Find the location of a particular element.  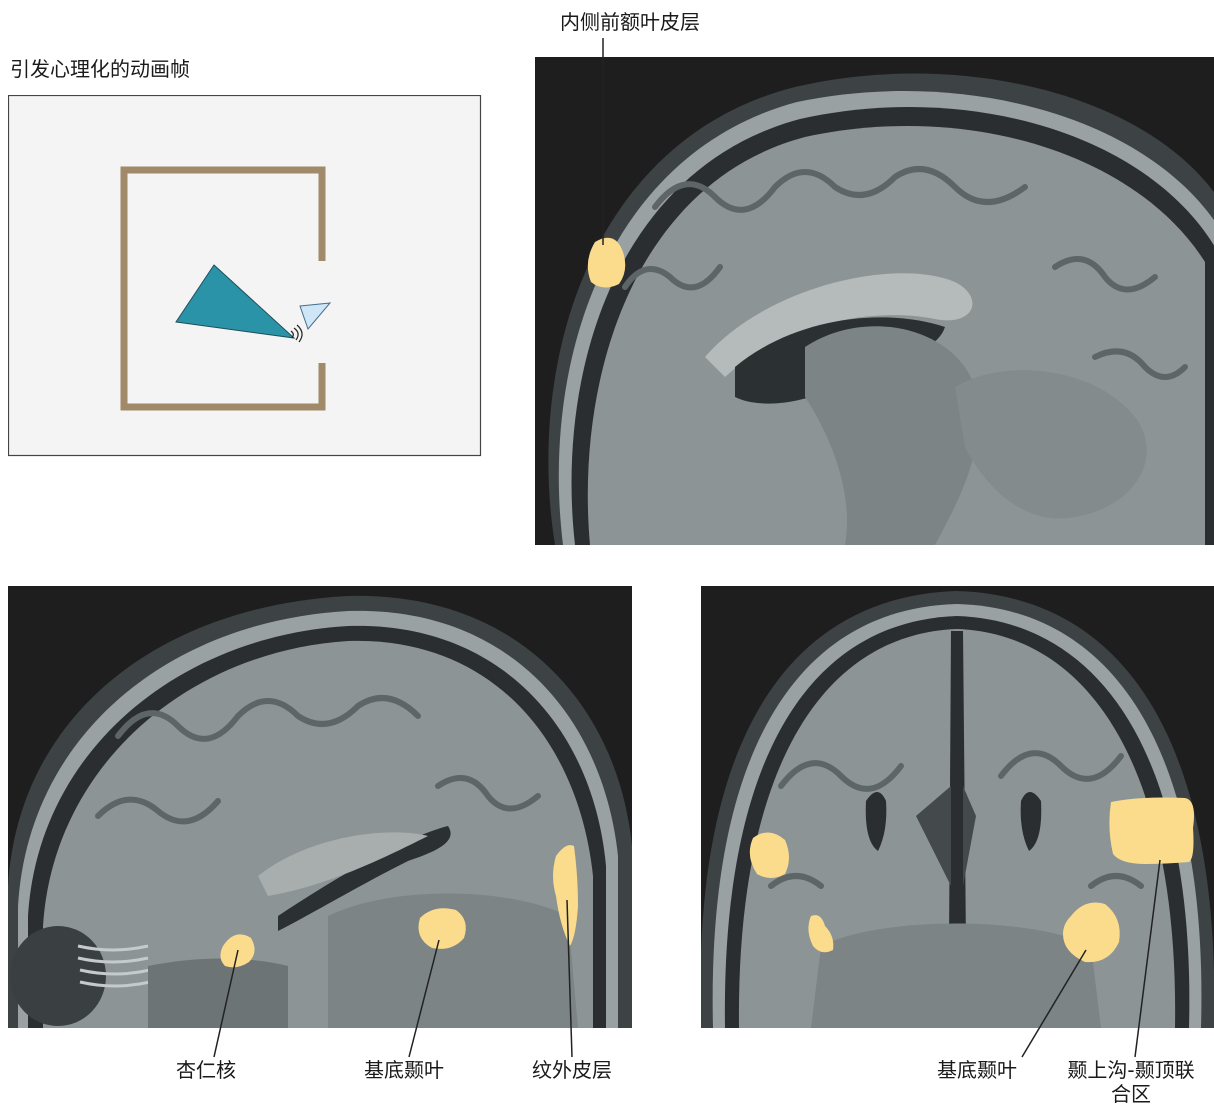

sound-wave-icon is located at coordinates (296, 333).